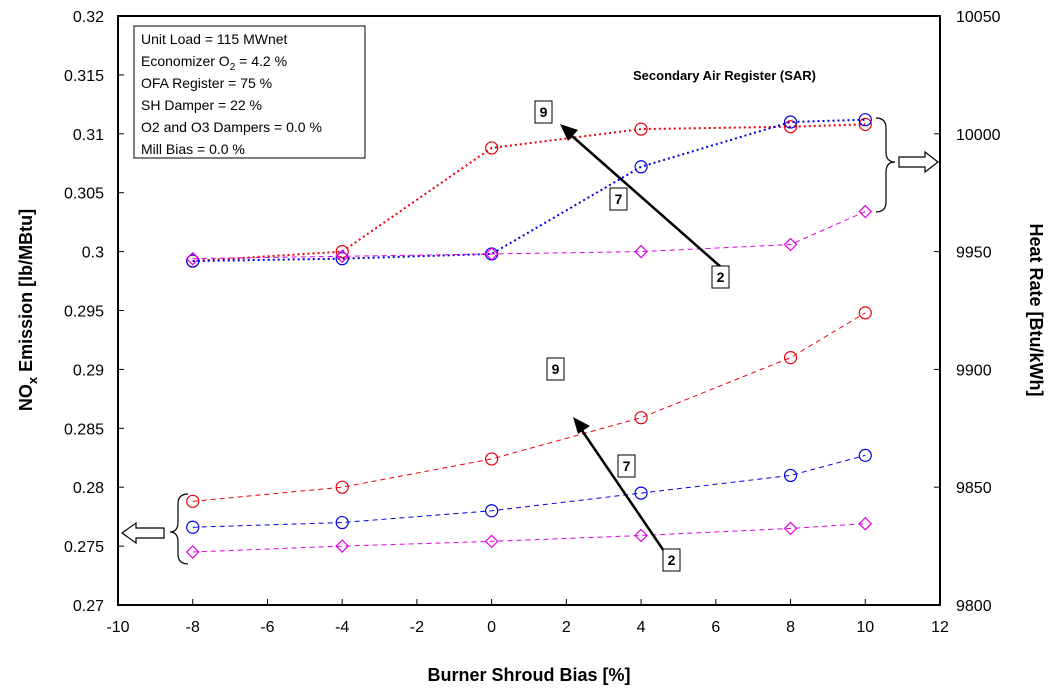  What do you see at coordinates (88, 488) in the screenshot?
I see `left-tick-label: 0.28` at bounding box center [88, 488].